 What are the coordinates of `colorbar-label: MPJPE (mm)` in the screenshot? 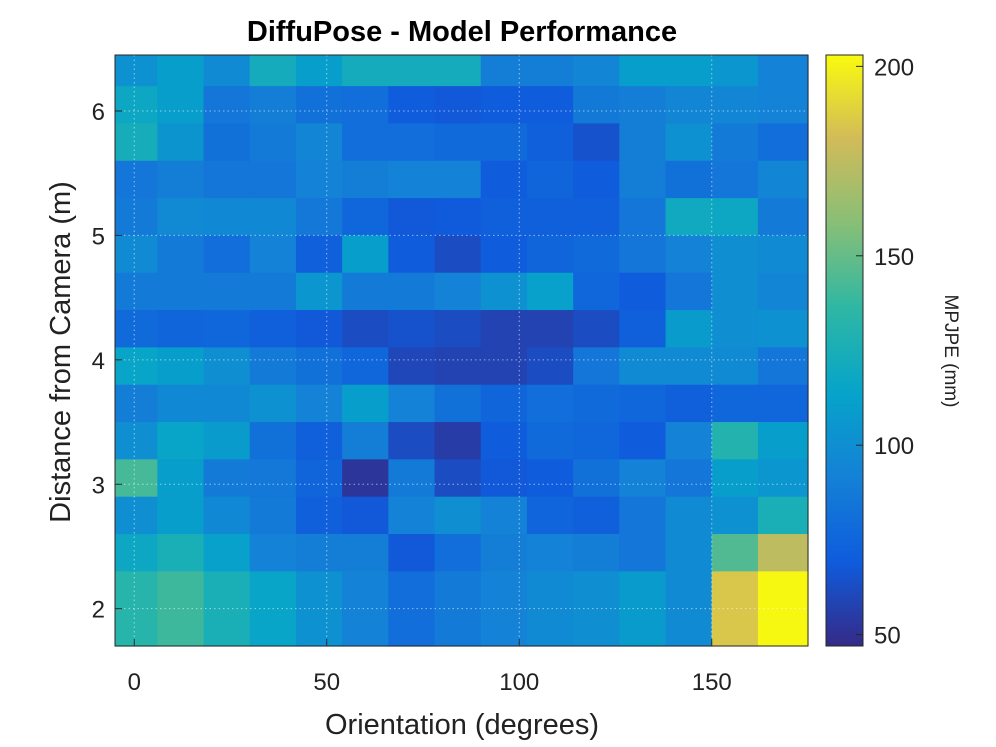 It's located at (950, 351).